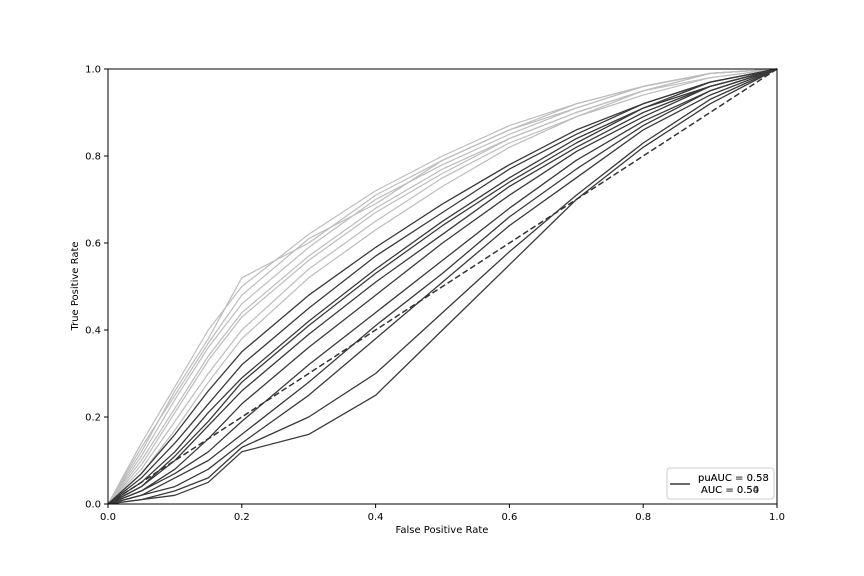 The height and width of the screenshot is (576, 864). Describe the element at coordinates (242, 517) in the screenshot. I see `x-tick-label: 0.2` at that location.